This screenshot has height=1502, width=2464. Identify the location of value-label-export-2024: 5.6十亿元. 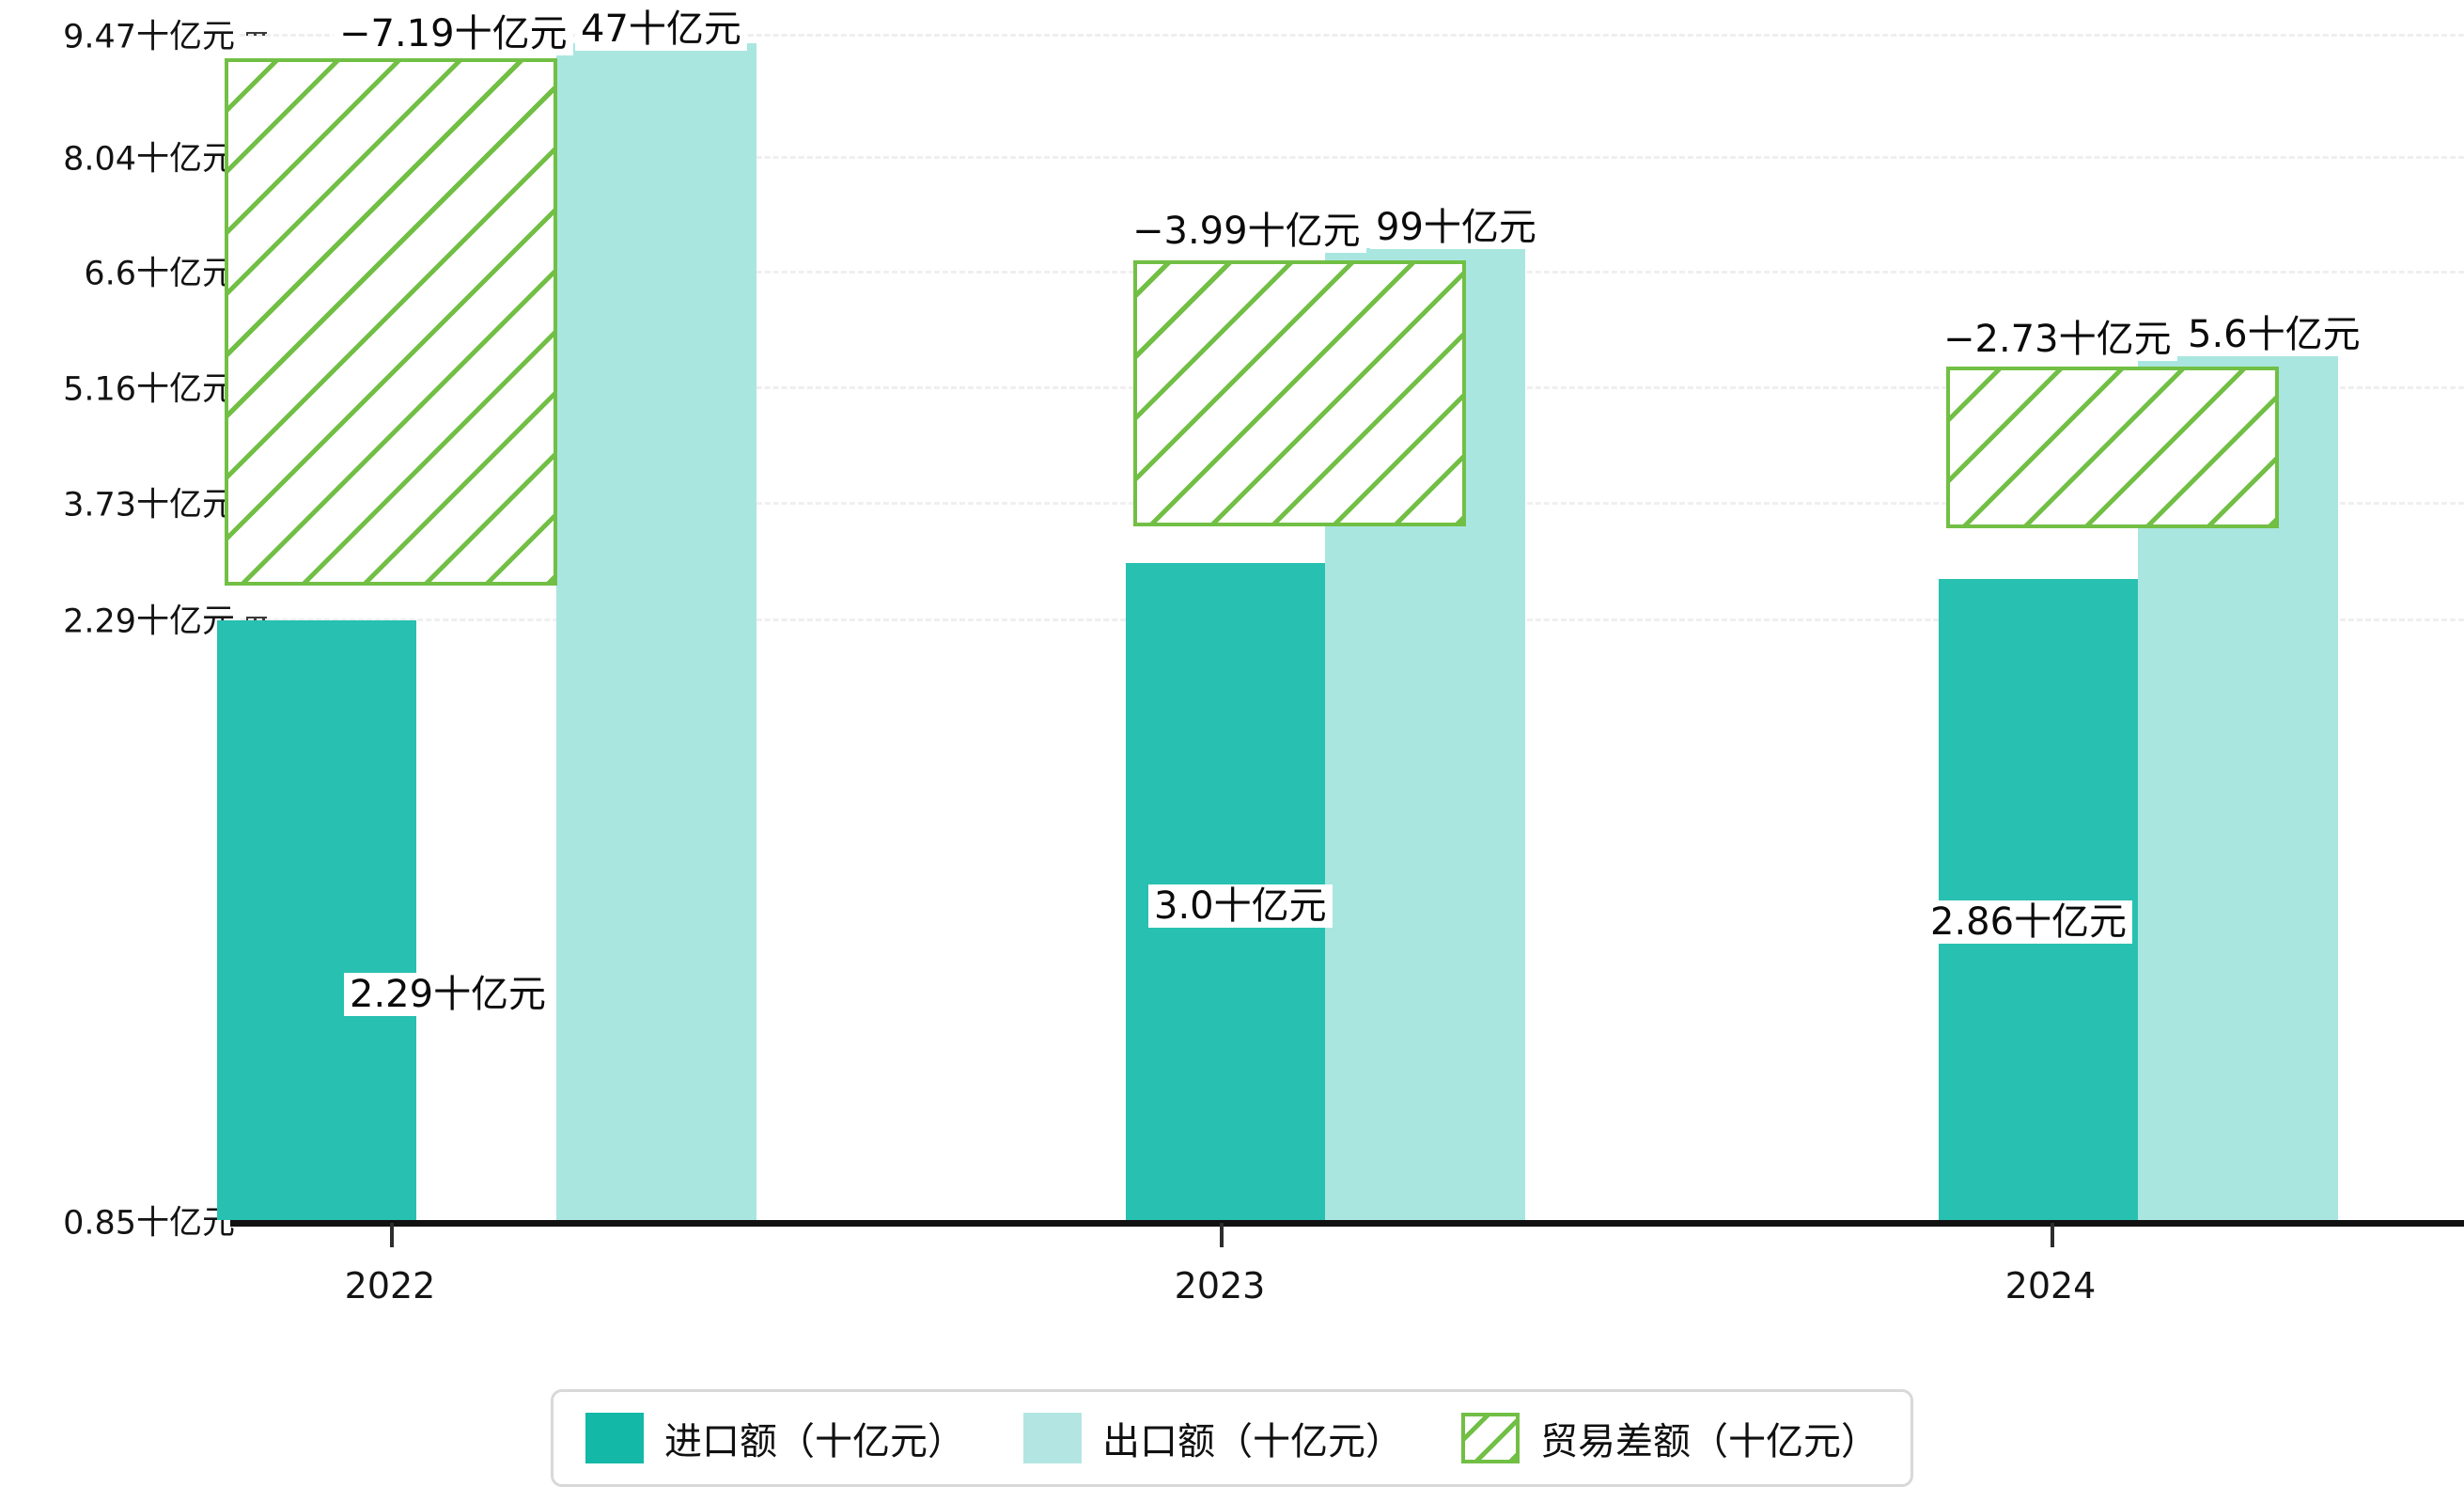
(2274, 335).